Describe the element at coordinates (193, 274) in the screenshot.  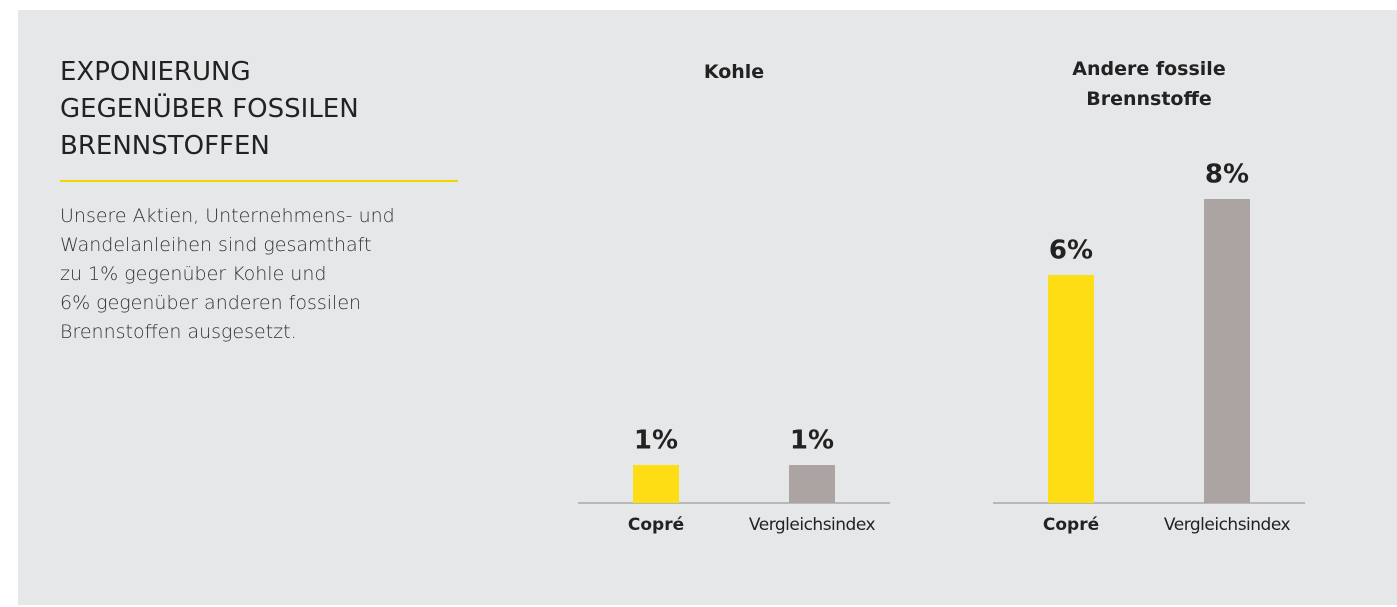
I see `body-line: zu 1% gegenüber Kohle und` at that location.